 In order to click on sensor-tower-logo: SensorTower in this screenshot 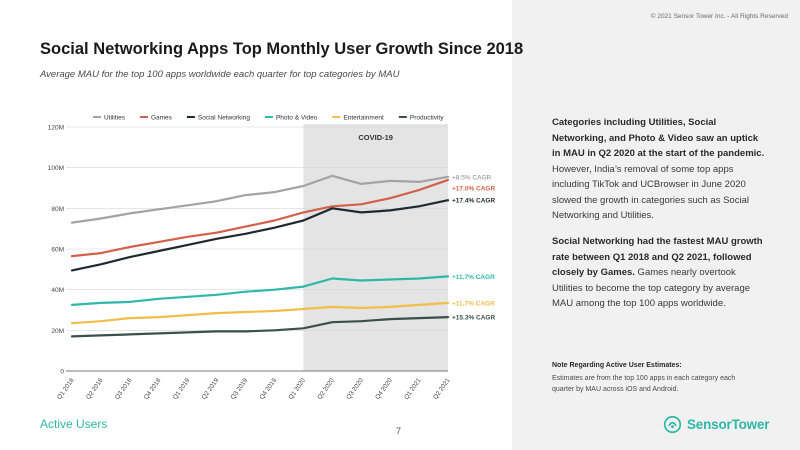, I will do `click(716, 424)`.